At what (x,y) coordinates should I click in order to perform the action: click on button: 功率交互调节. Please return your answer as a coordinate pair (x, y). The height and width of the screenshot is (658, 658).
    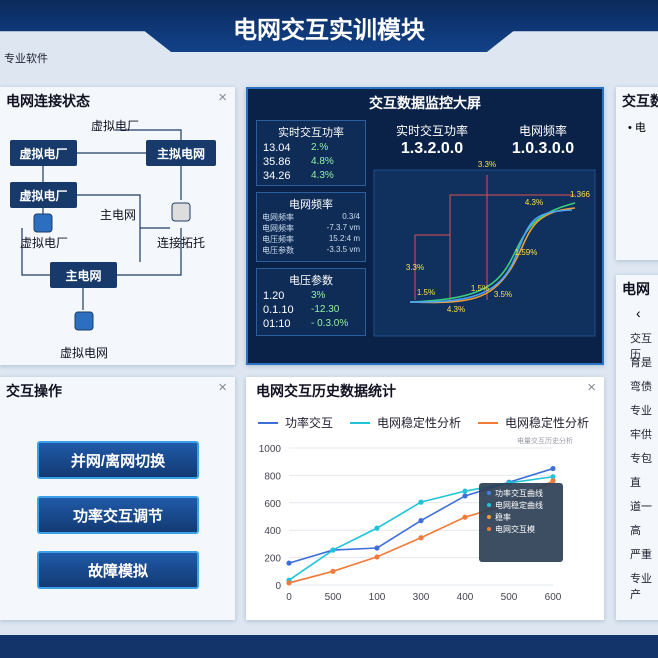
    Looking at the image, I should click on (118, 515).